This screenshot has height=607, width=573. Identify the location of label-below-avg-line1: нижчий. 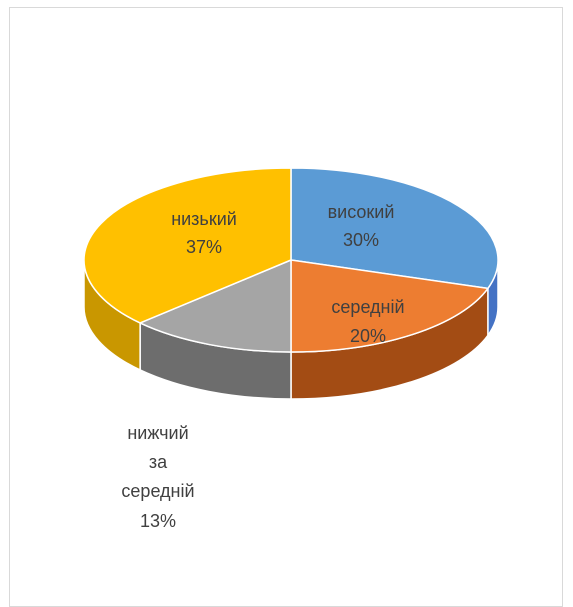
(157, 433).